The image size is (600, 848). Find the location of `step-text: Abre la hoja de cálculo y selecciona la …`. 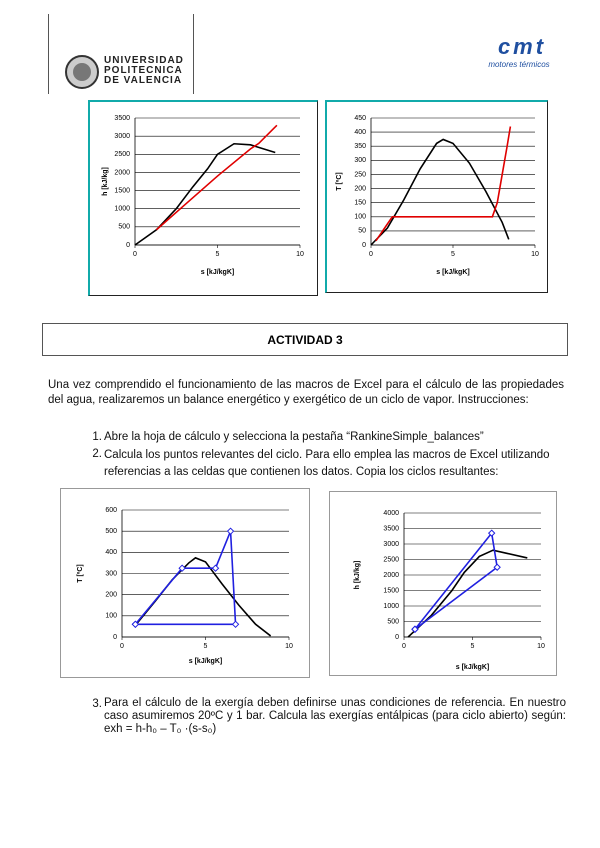

step-text: Abre la hoja de cálculo y selecciona la … is located at coordinates (294, 437).